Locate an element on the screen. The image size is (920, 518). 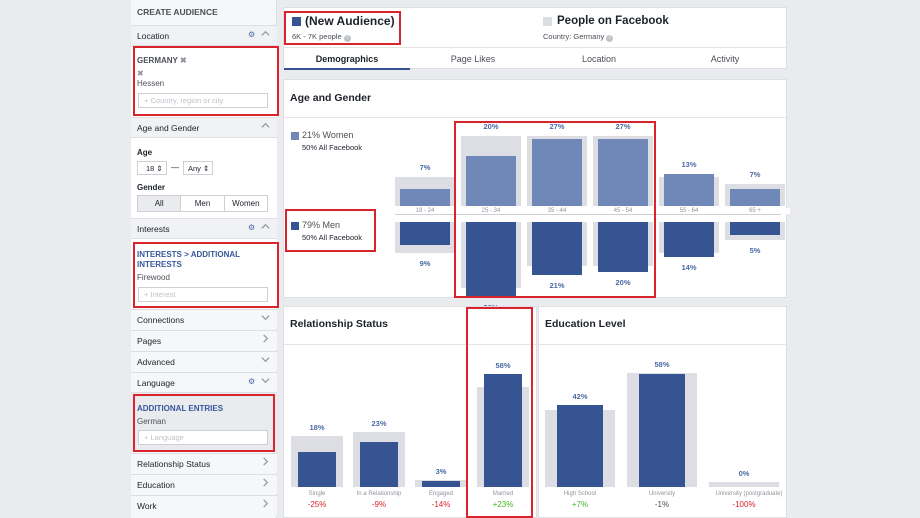
sidebar-title: CREATE AUDIENCE is located at coordinates (177, 12).